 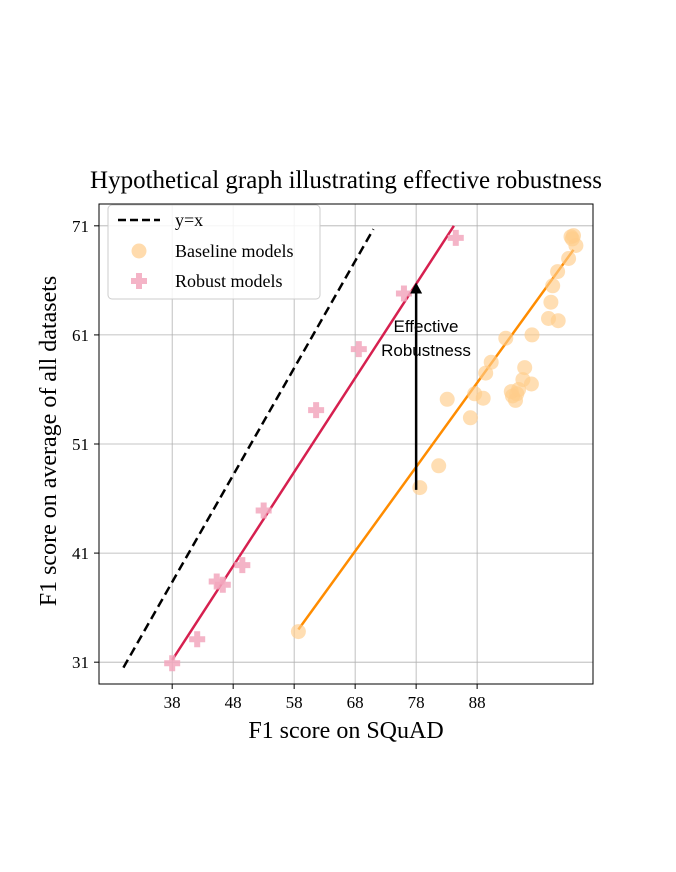 What do you see at coordinates (294, 702) in the screenshot?
I see `x-tick-label: 58` at bounding box center [294, 702].